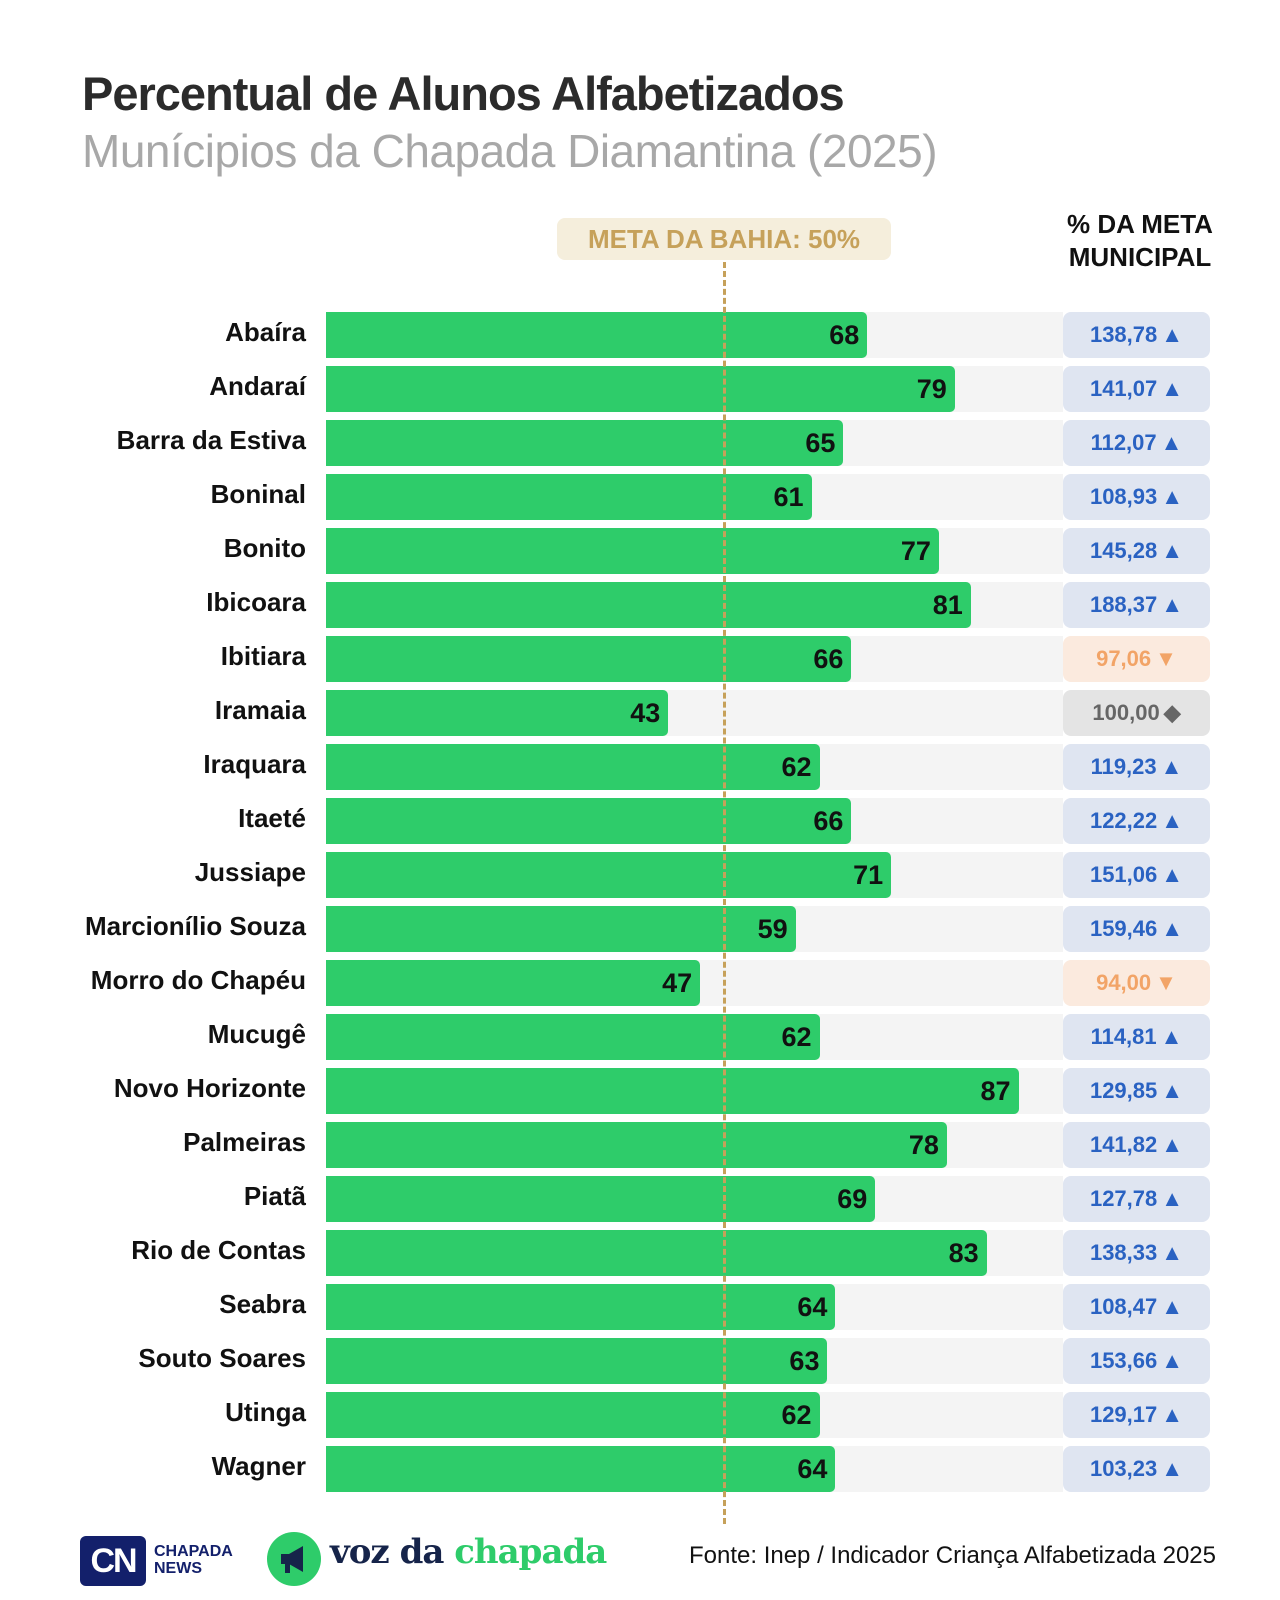 The width and height of the screenshot is (1280, 1600). I want to click on logo-line1: CHAPADA, so click(193, 1551).